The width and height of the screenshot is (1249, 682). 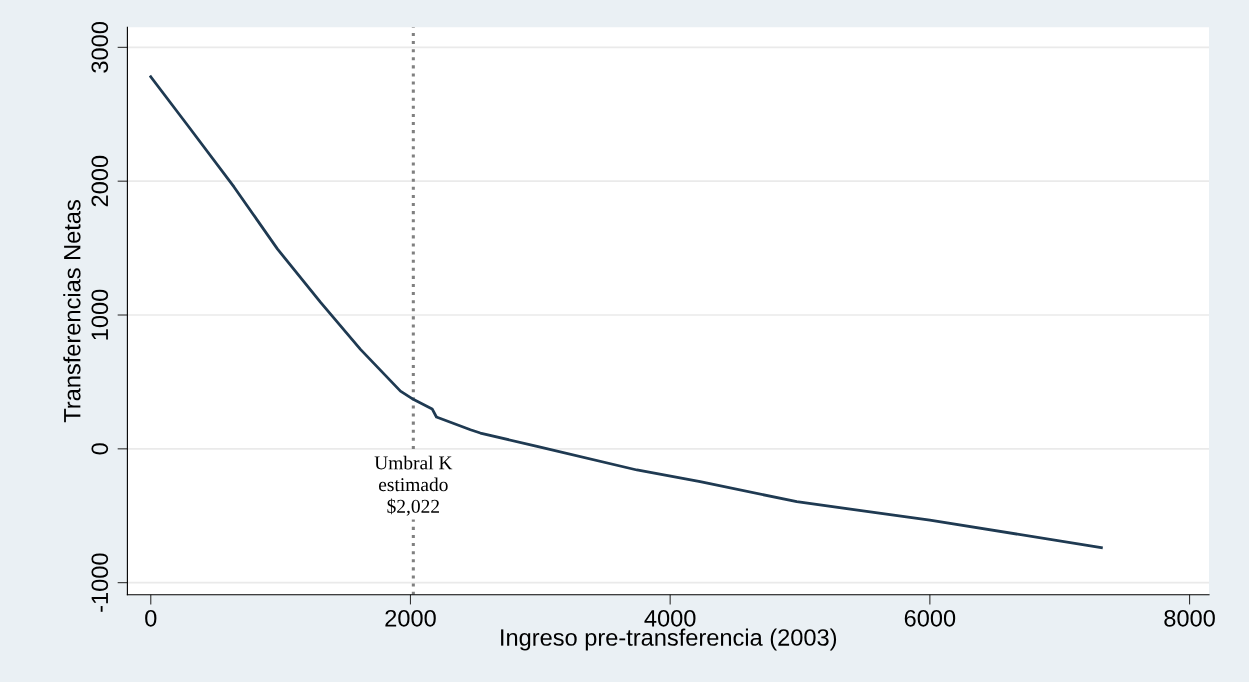 I want to click on x-tick-label: 4000, so click(x=670, y=618).